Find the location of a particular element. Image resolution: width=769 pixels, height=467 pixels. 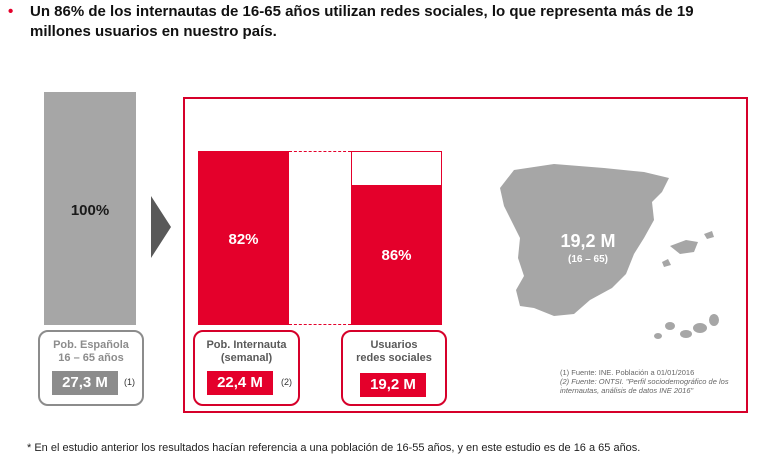

bar-label-spanish: 100% is located at coordinates (90, 210).